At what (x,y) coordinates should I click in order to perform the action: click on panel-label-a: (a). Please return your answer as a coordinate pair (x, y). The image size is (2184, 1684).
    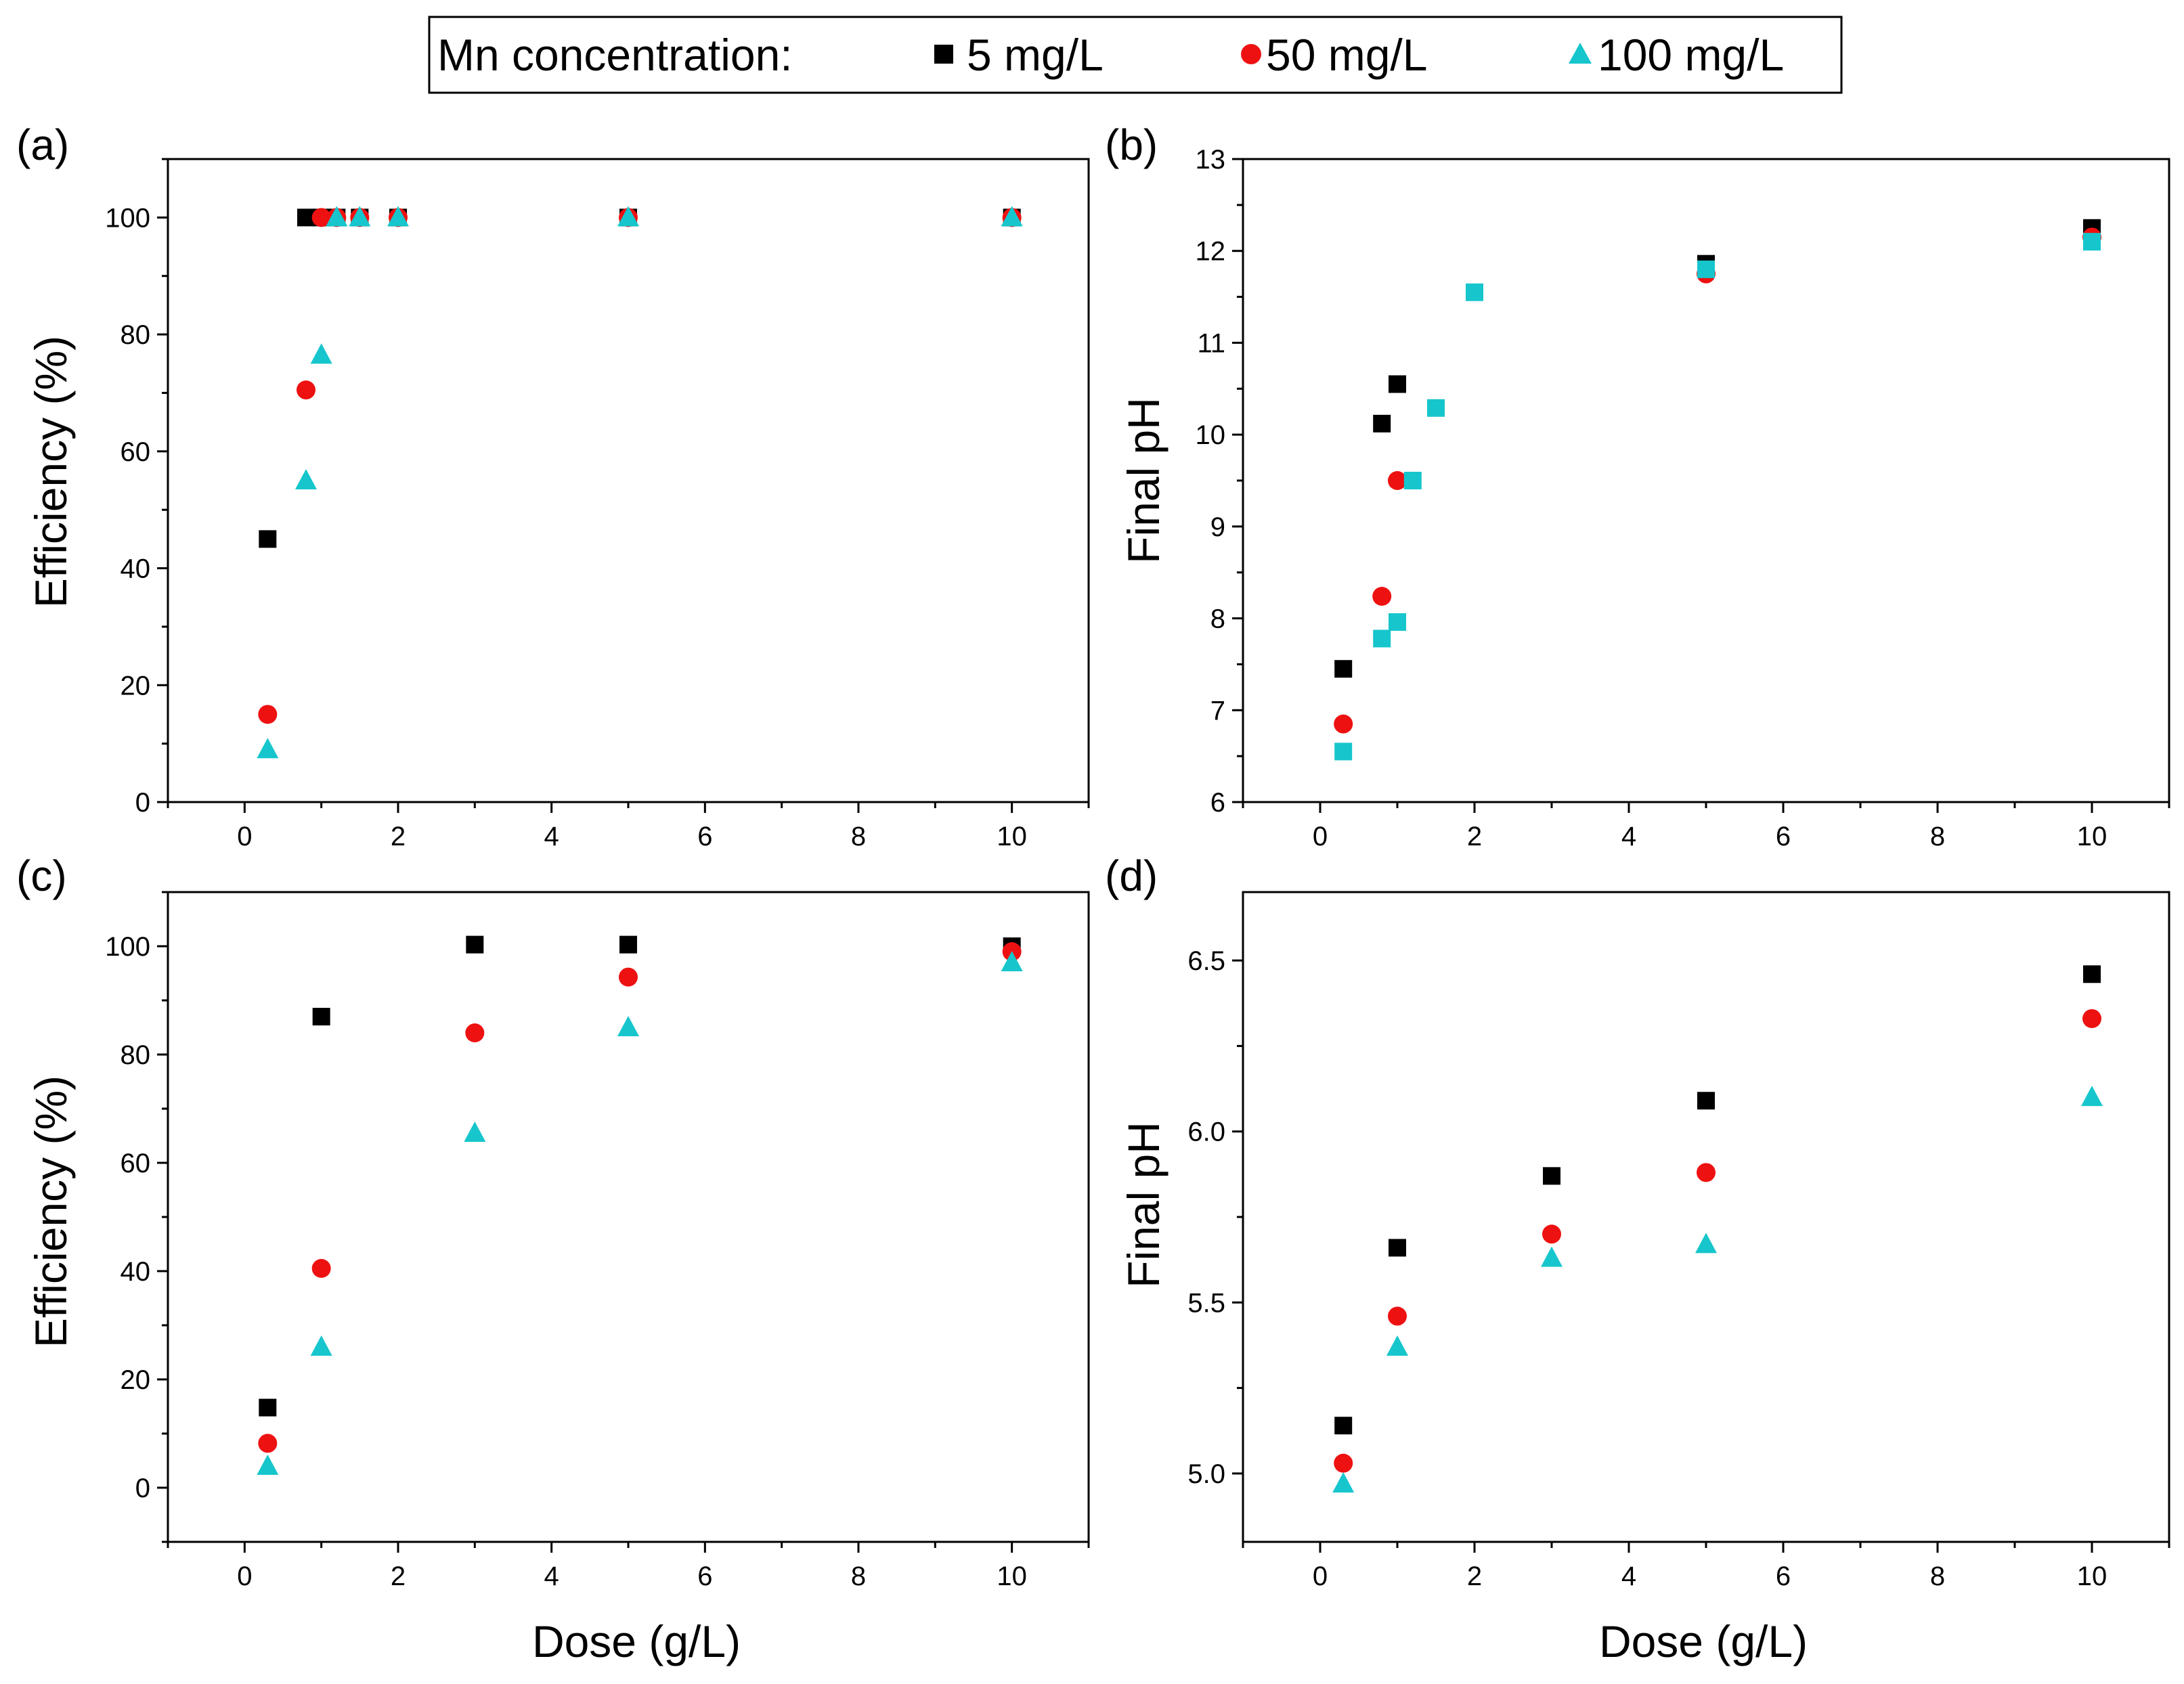
    Looking at the image, I should click on (42, 144).